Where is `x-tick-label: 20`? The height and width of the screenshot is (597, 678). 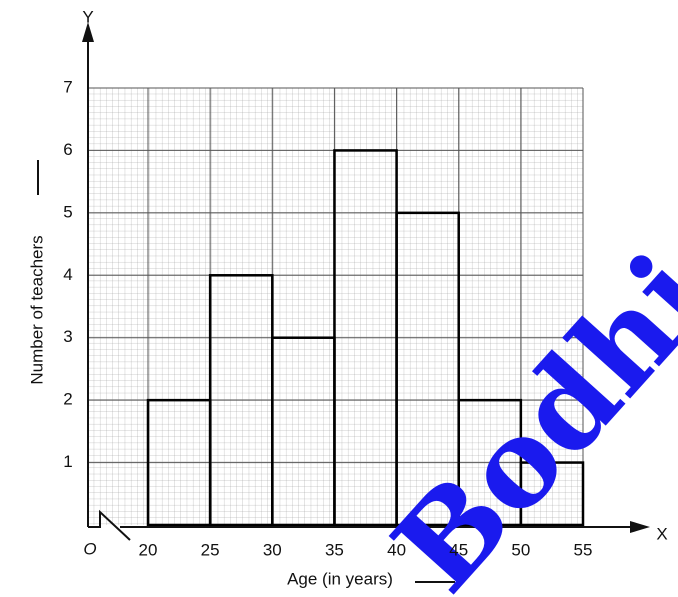 x-tick-label: 20 is located at coordinates (148, 549).